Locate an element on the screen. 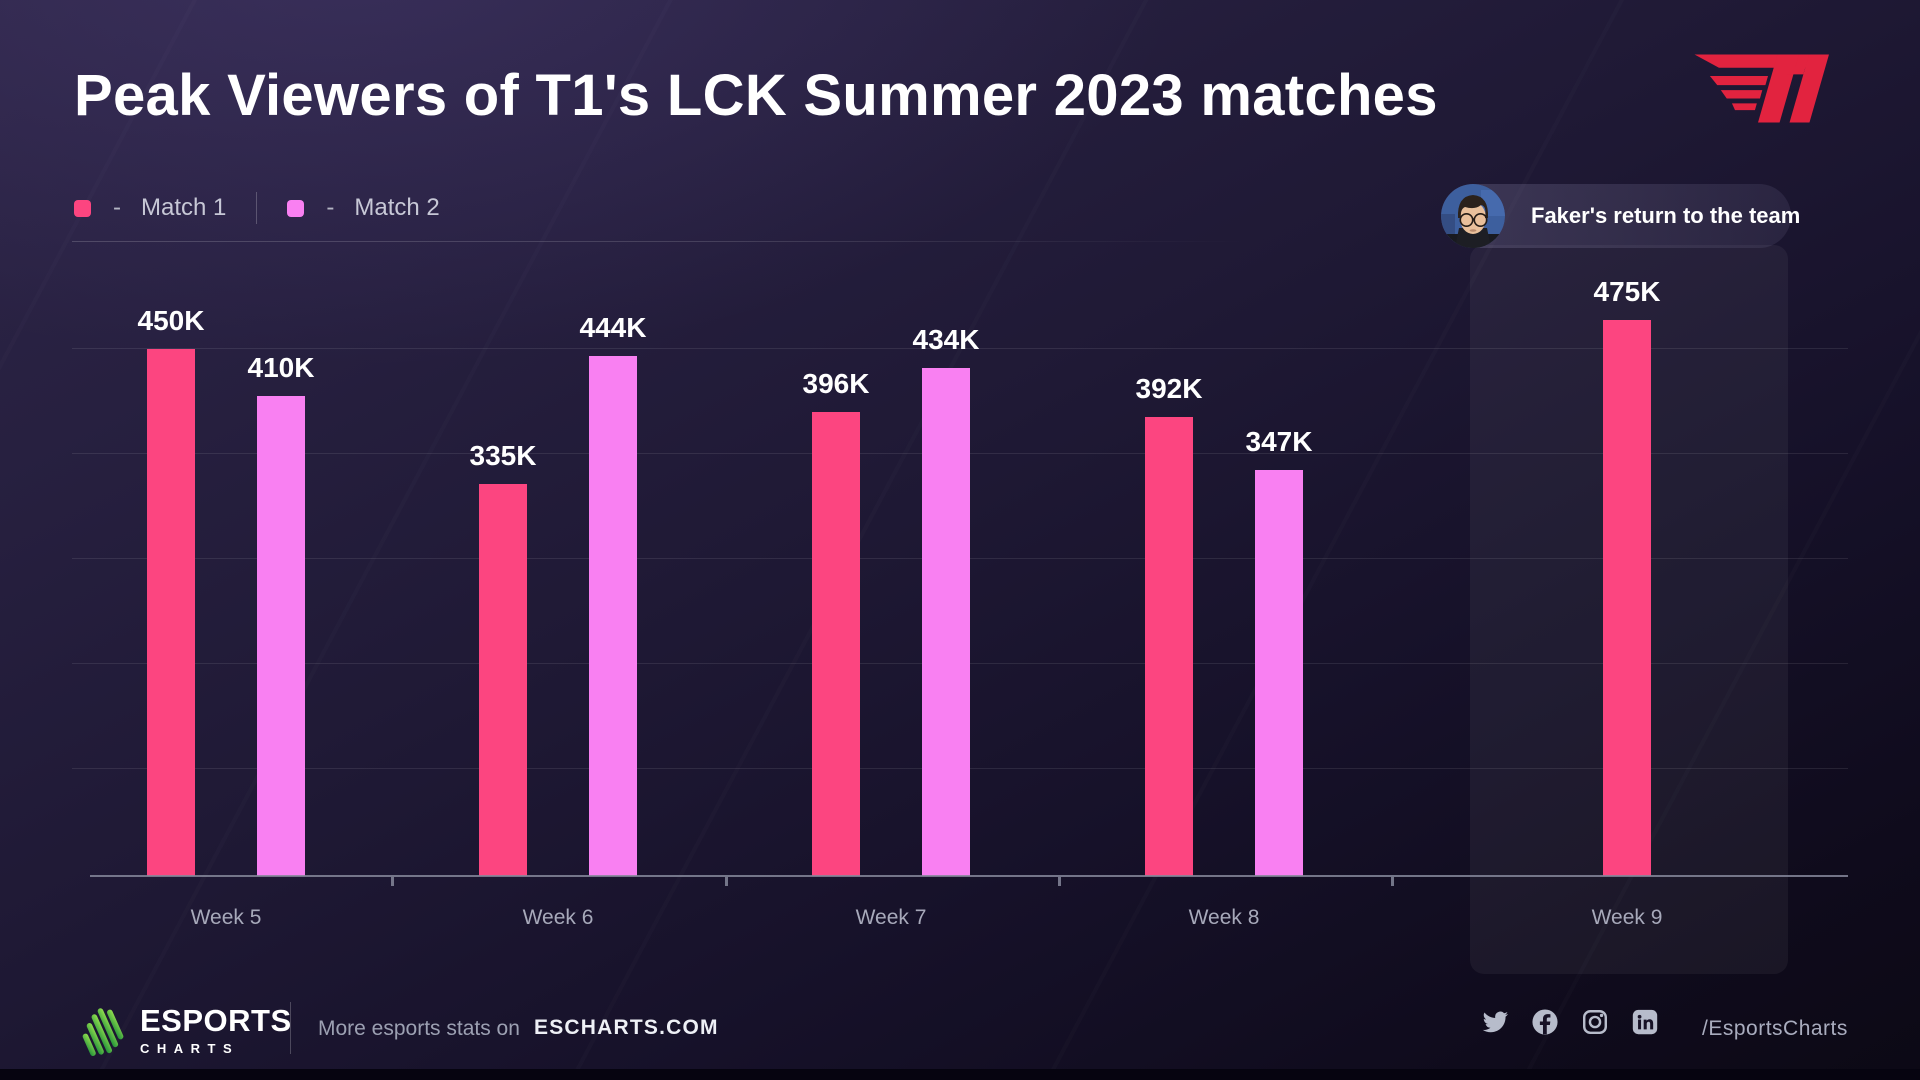  faker-avatar is located at coordinates (1473, 216).